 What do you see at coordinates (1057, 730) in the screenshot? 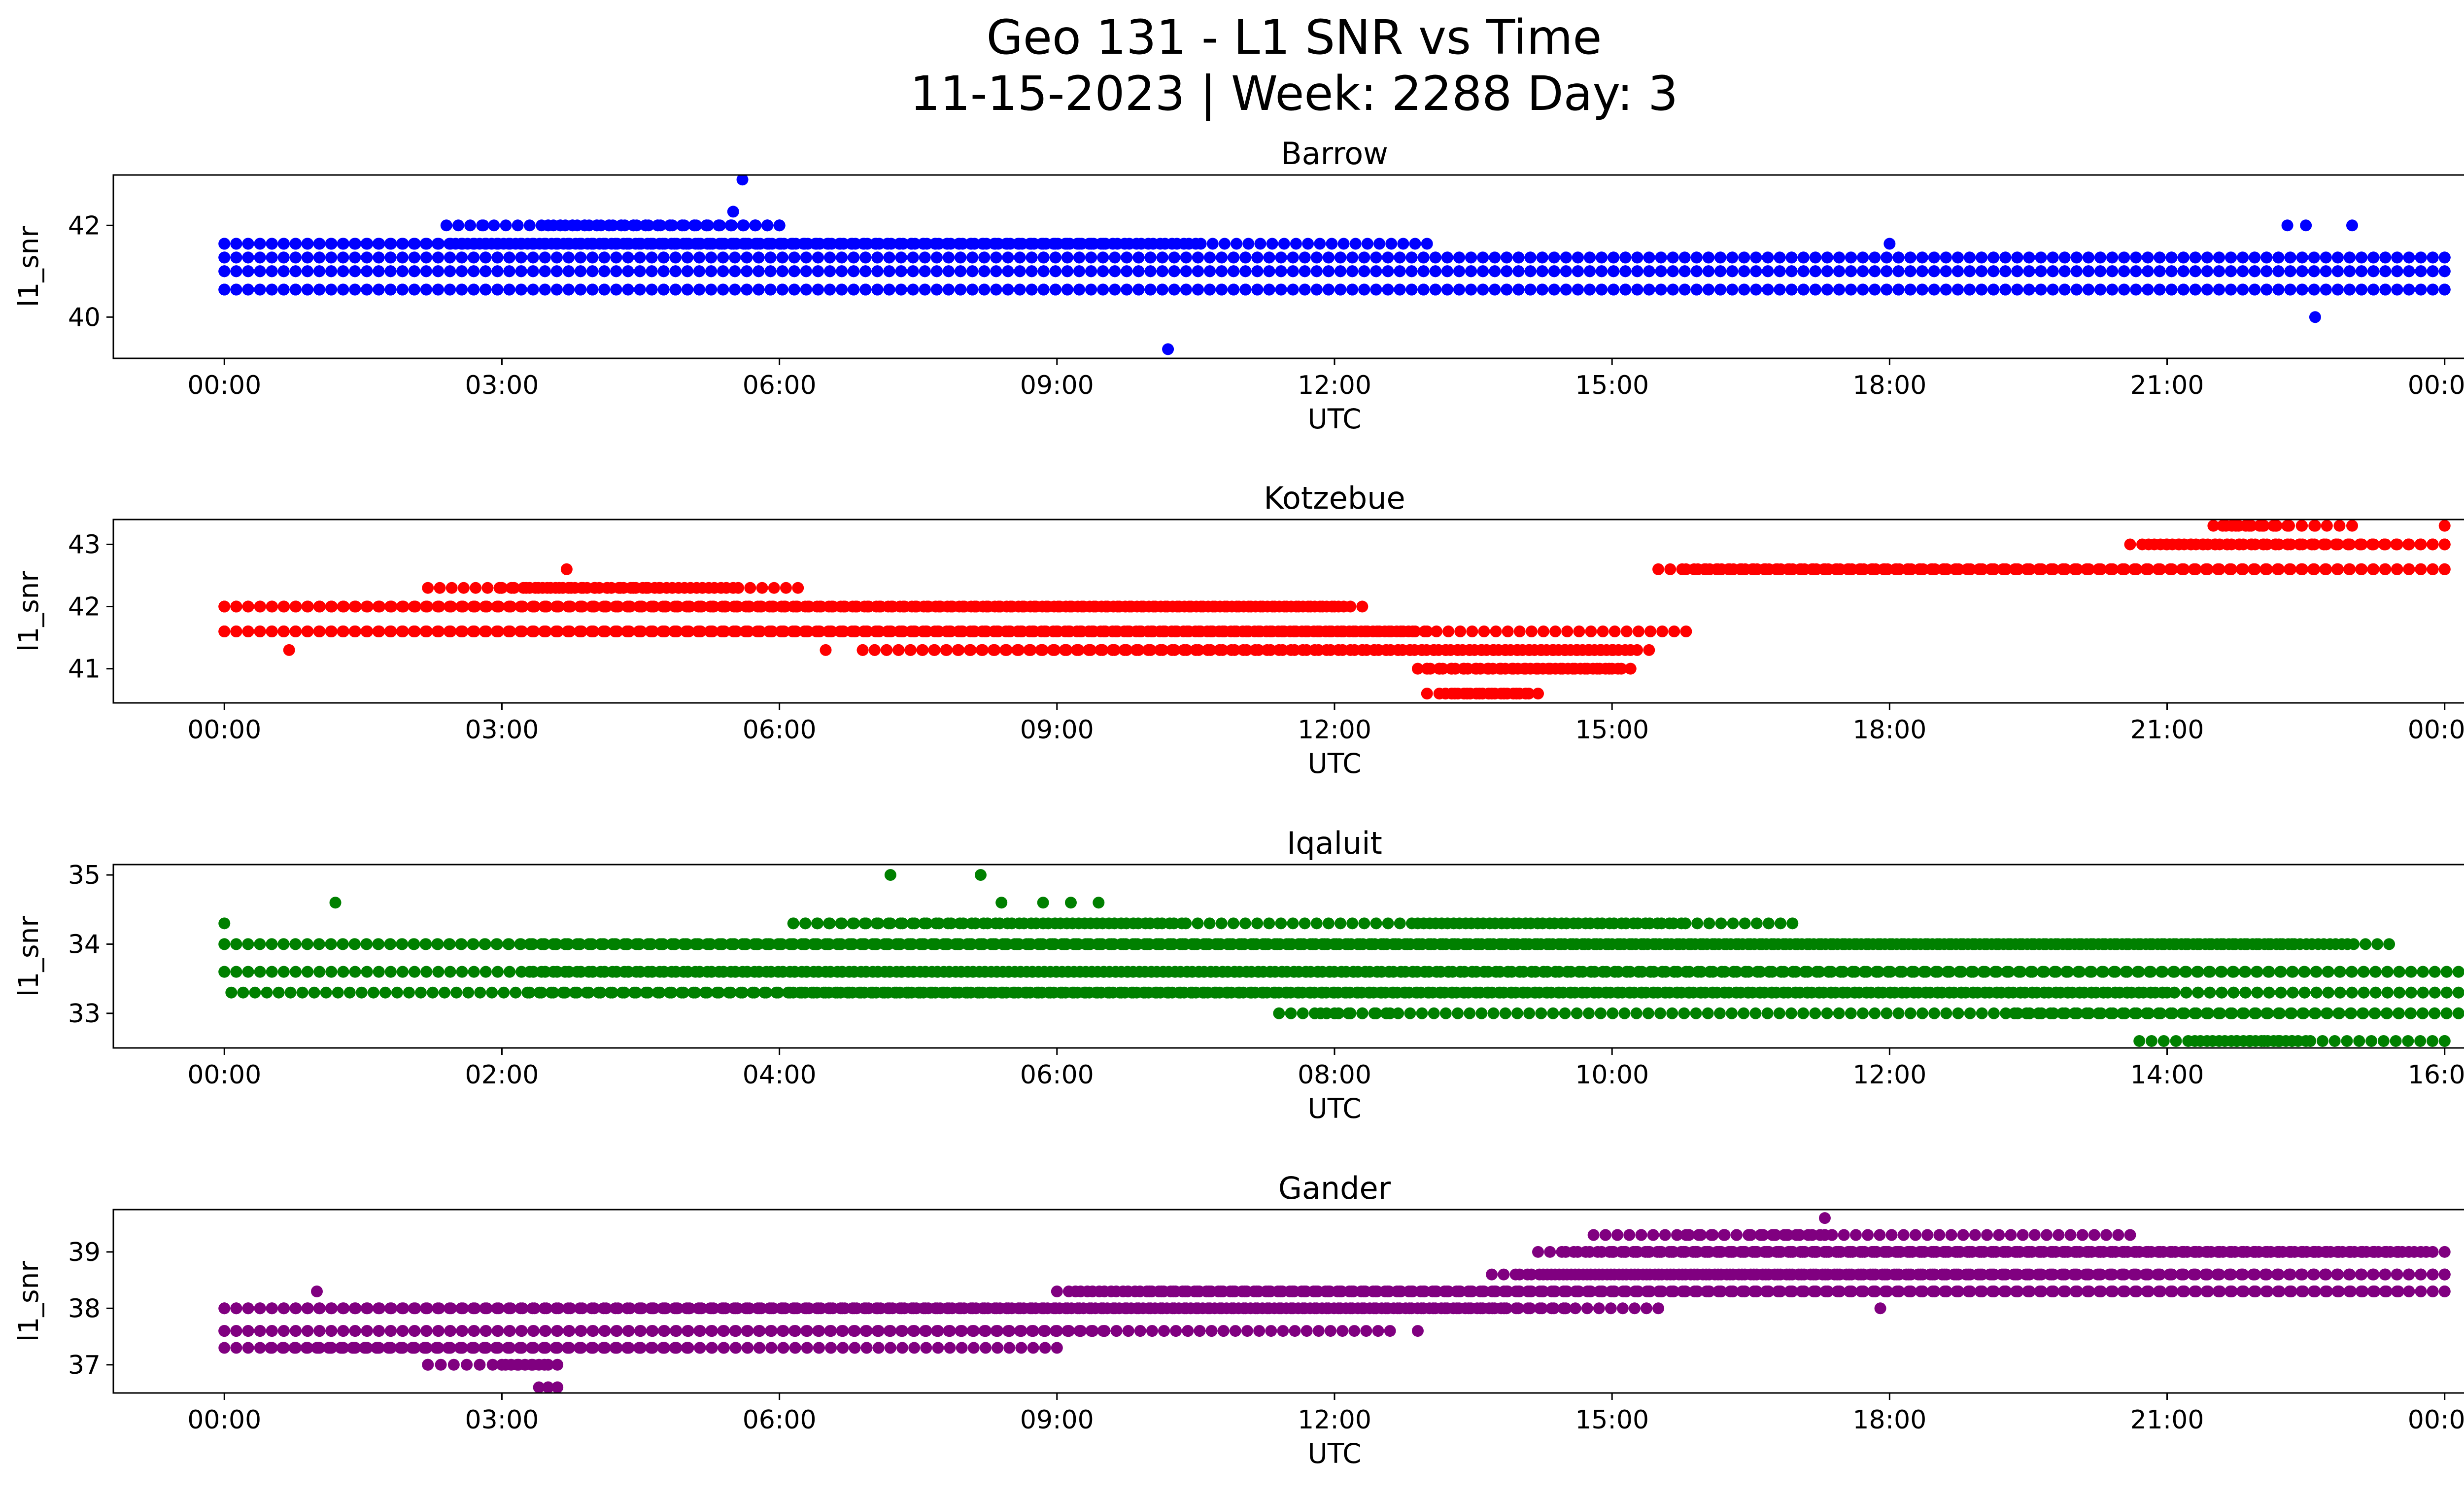
I see `x-tick-label: 09:00` at bounding box center [1057, 730].